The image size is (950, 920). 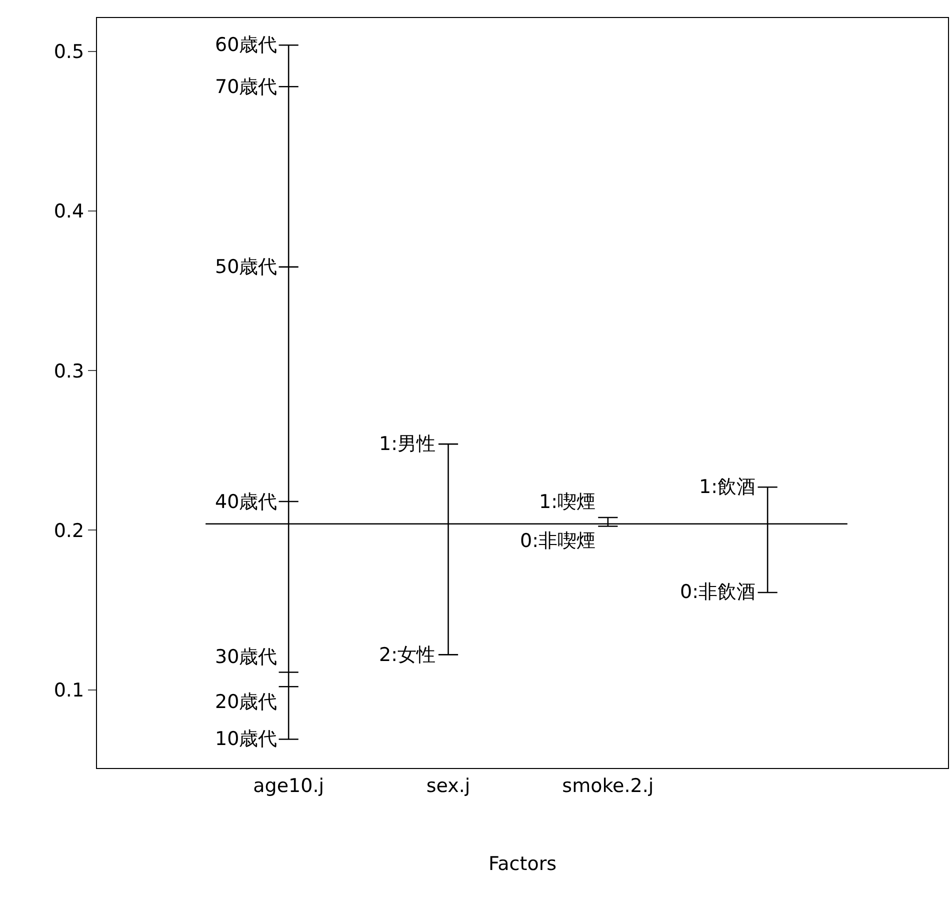 What do you see at coordinates (727, 487) in the screenshot?
I see `annotation: 1:飲酒` at bounding box center [727, 487].